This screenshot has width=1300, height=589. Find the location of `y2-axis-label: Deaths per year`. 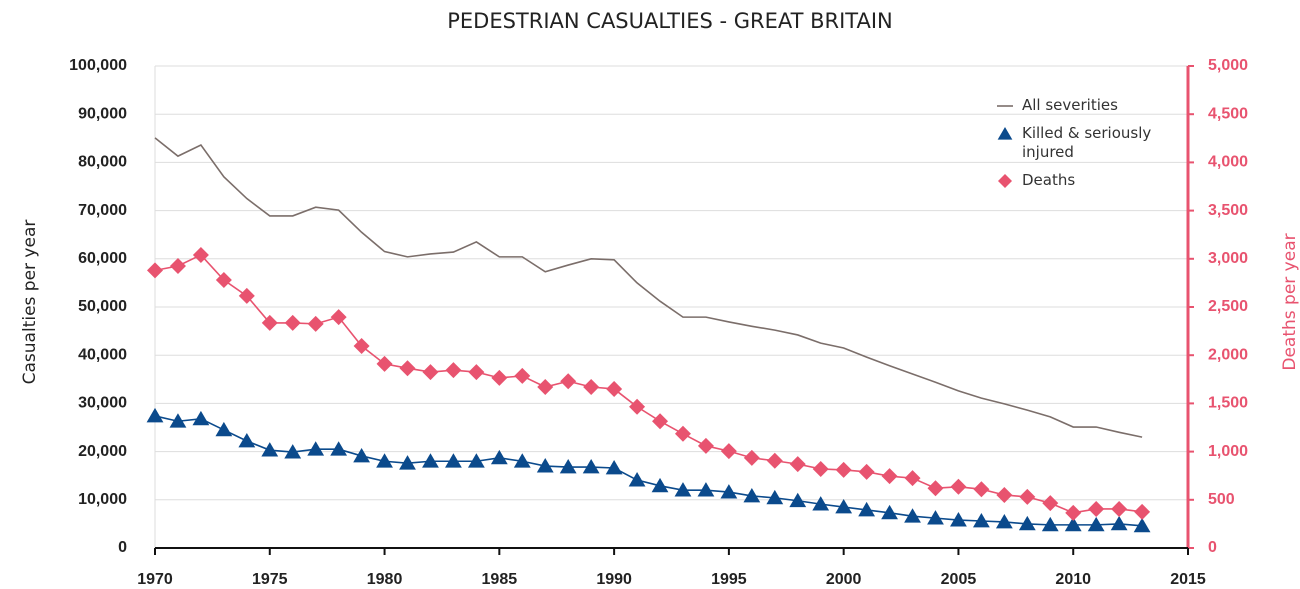

y2-axis-label: Deaths per year is located at coordinates (1290, 301).